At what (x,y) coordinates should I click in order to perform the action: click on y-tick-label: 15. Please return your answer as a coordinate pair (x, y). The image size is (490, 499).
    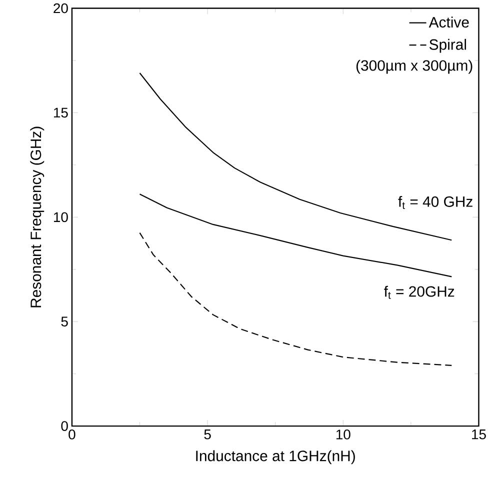
    Looking at the image, I should click on (61, 113).